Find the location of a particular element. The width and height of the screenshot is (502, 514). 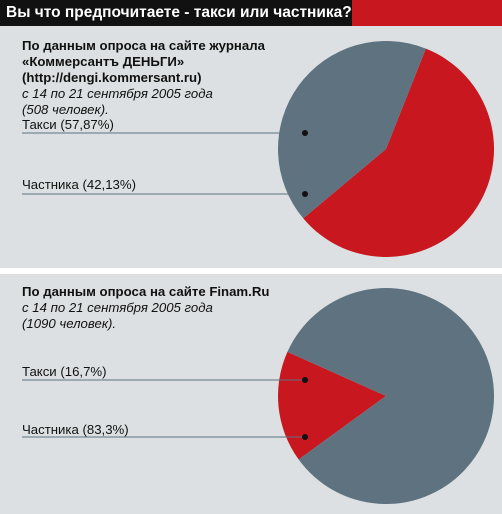

source-line: (http://dengi.kommersant.ru) is located at coordinates (112, 77).